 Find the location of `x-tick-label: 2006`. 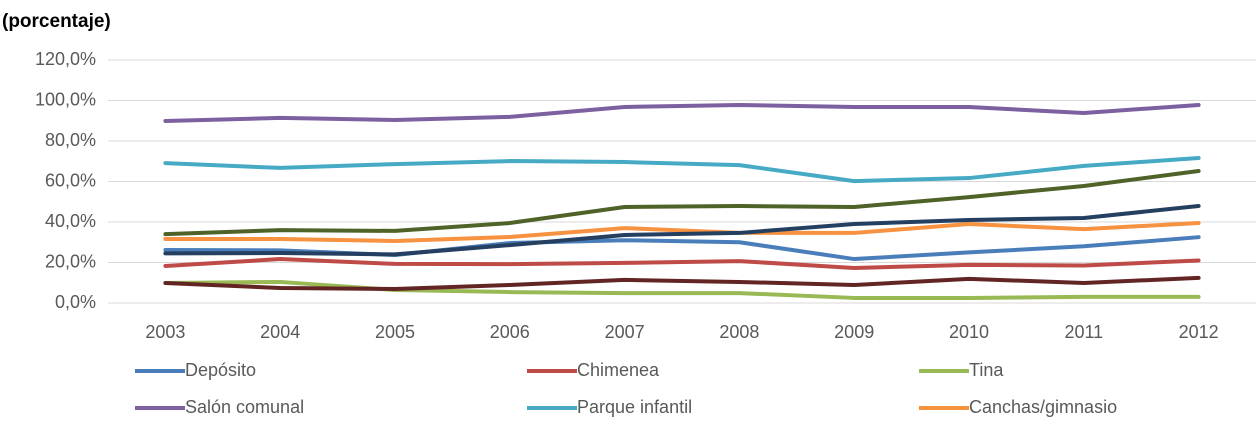

x-tick-label: 2006 is located at coordinates (510, 332).